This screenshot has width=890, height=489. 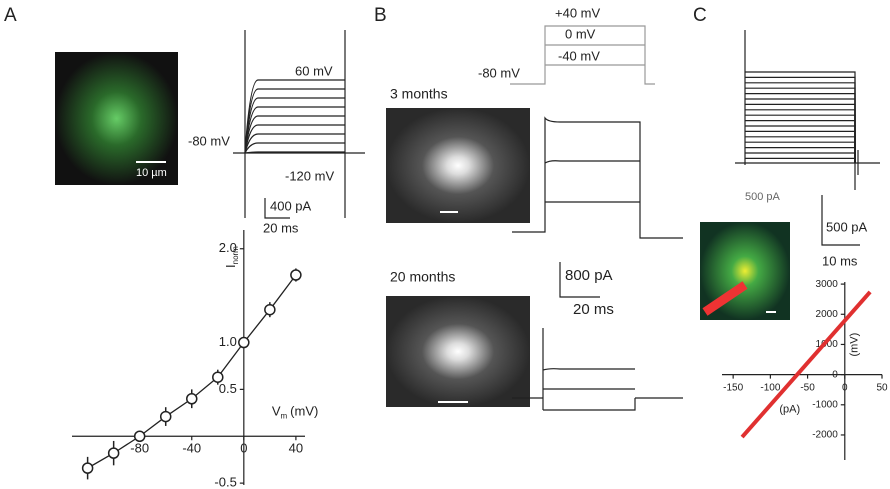 I want to click on x-tick-label: -50, so click(x=807, y=387).